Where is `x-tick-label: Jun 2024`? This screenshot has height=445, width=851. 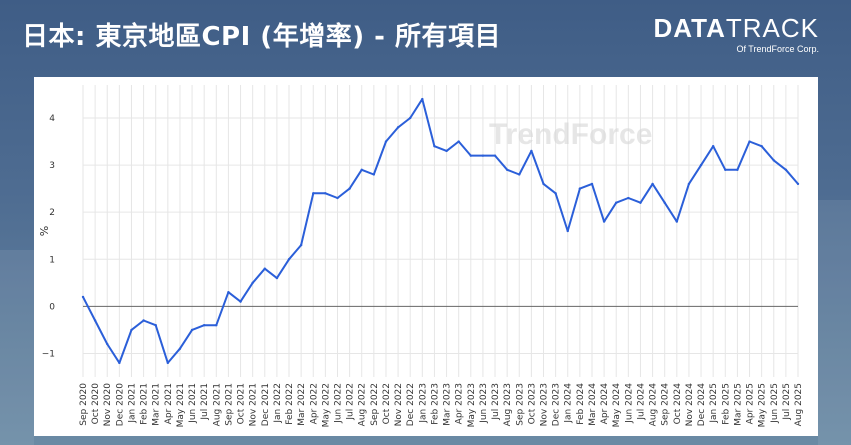 x-tick-label: Jun 2024 is located at coordinates (629, 403).